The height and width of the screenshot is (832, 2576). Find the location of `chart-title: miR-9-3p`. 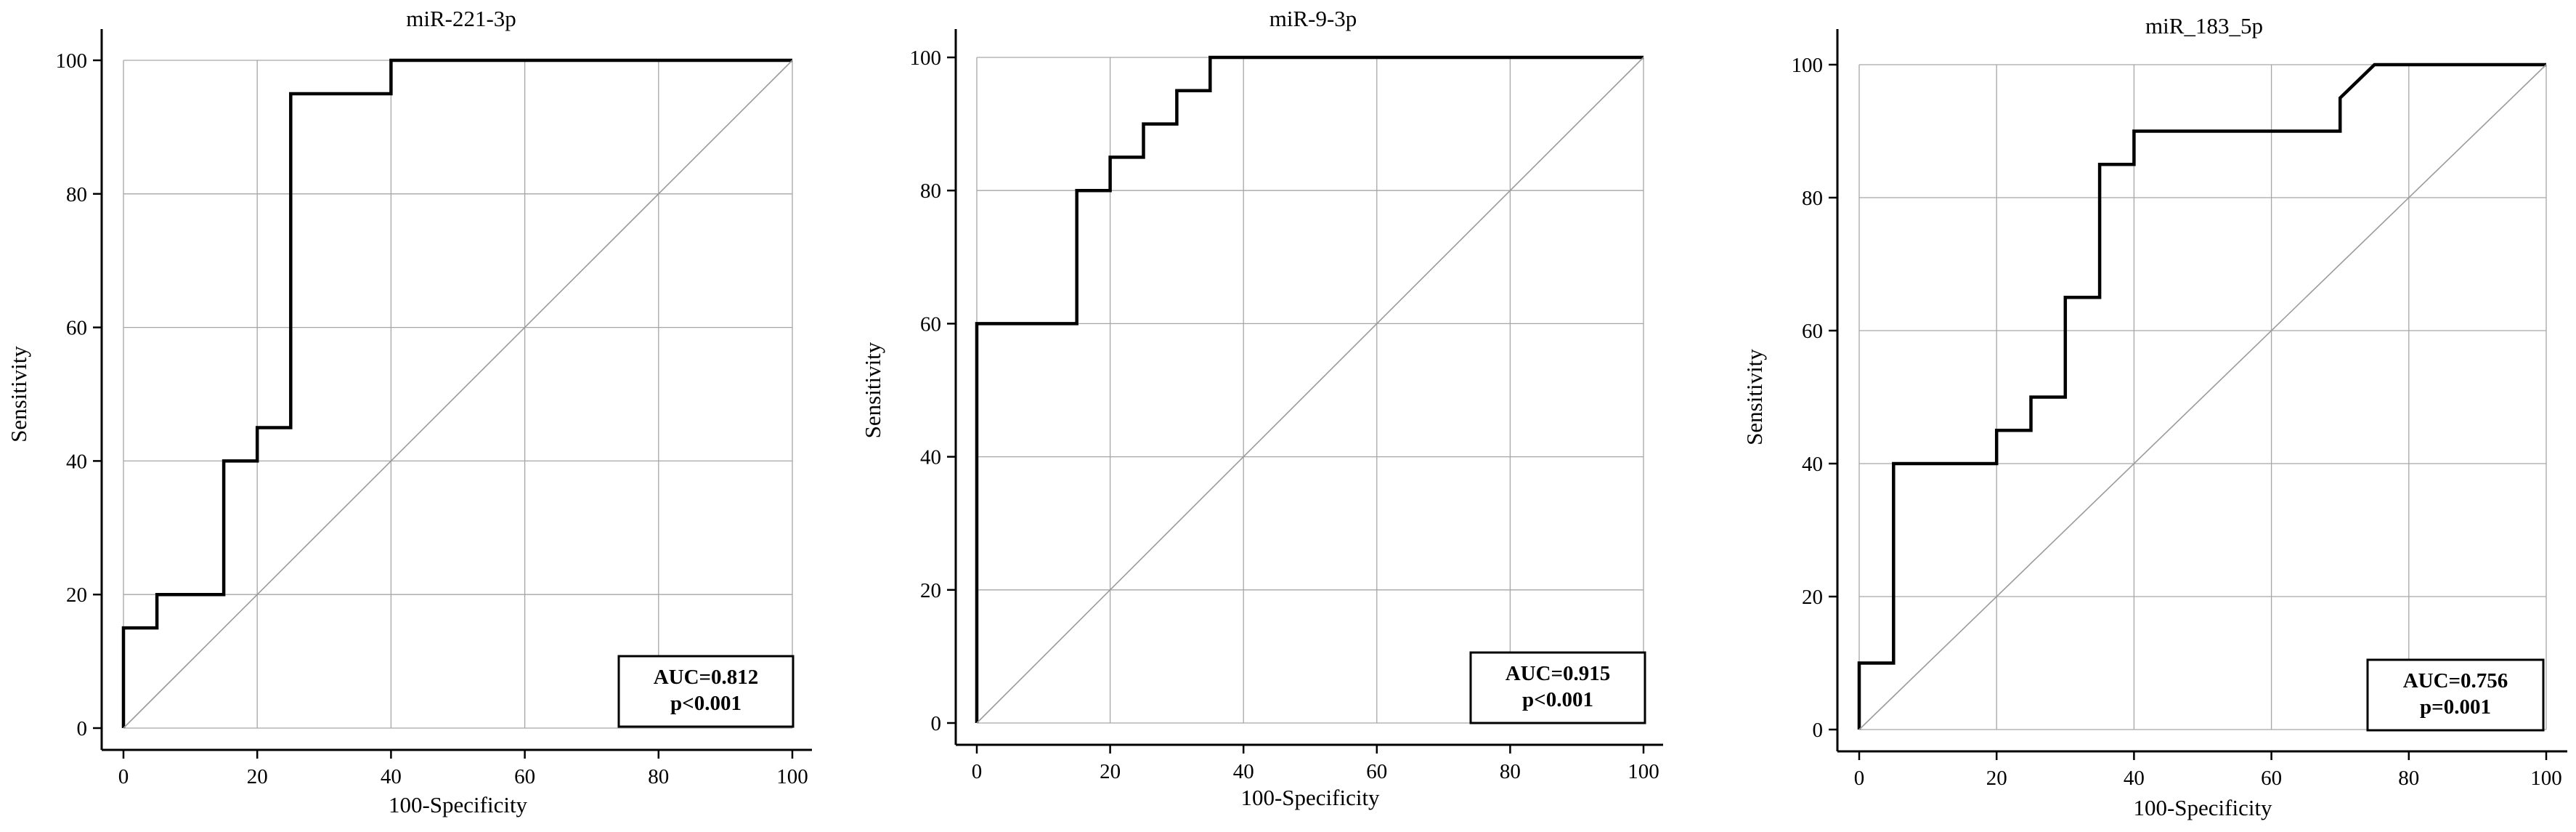

chart-title: miR-9-3p is located at coordinates (1313, 18).